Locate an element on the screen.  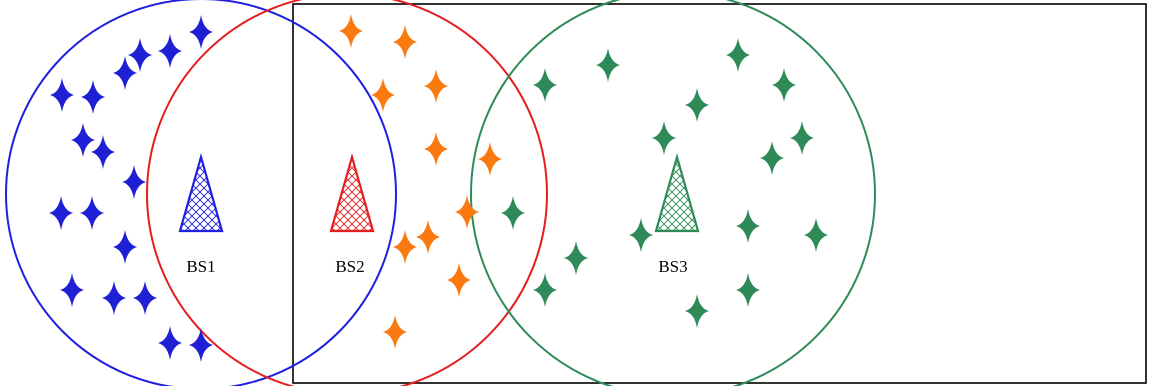
bs1-label: BS1 is located at coordinates (200, 266).